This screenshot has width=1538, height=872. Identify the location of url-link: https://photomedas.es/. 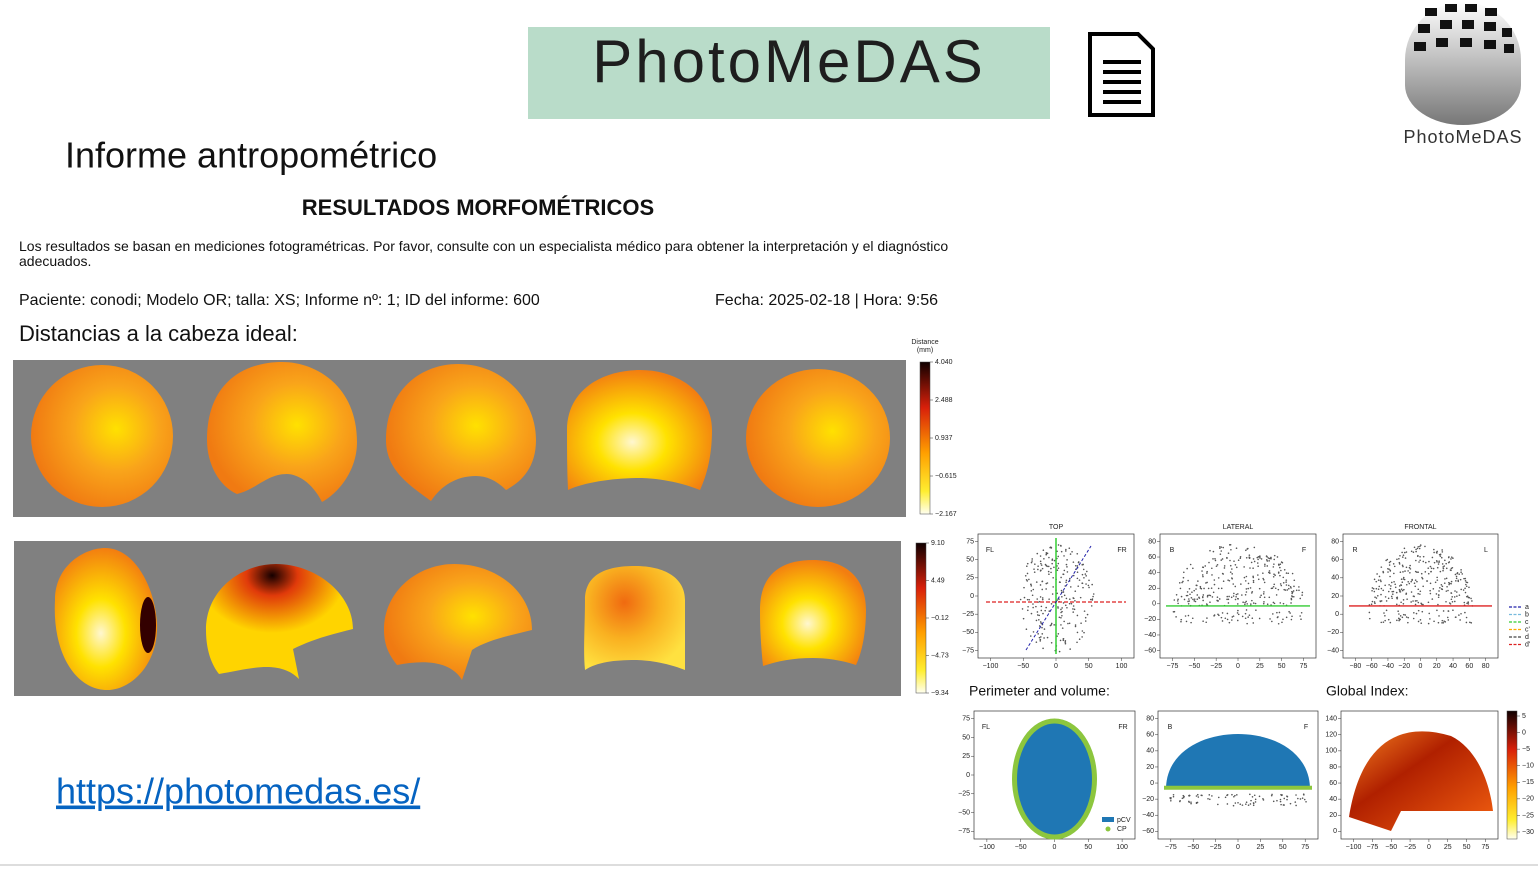
(238, 791).